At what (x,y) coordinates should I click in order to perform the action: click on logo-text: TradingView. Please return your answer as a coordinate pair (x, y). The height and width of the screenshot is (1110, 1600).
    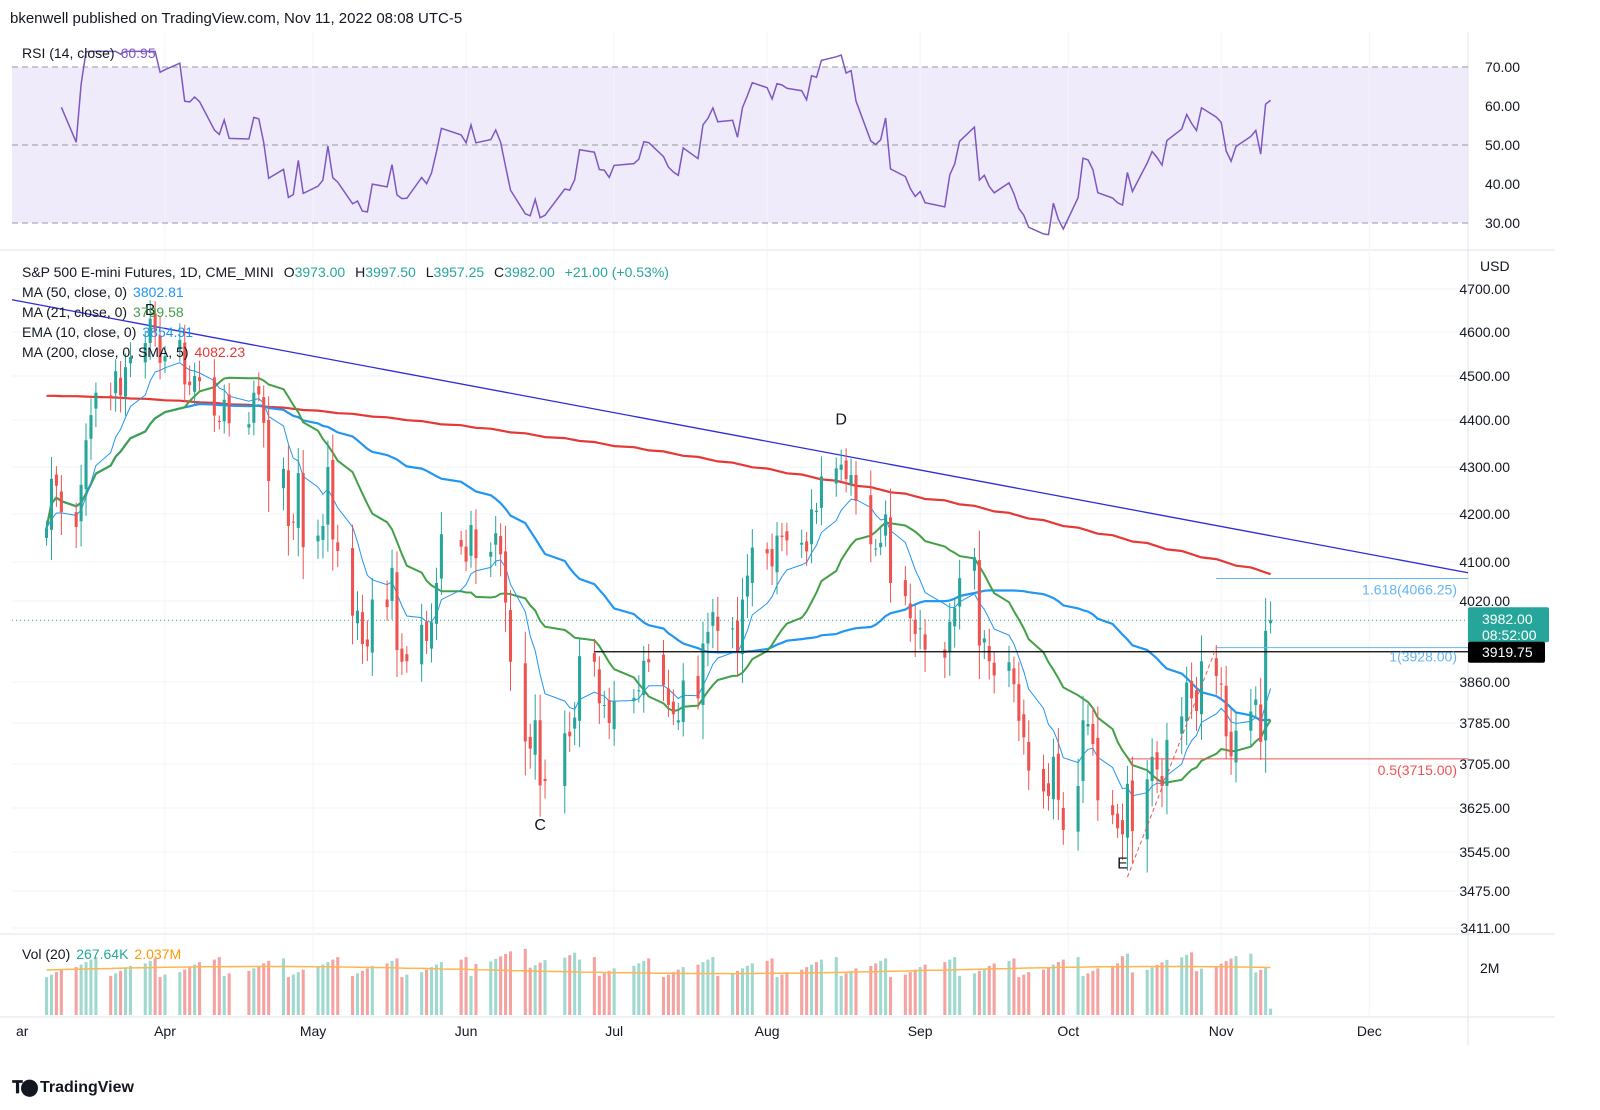
    Looking at the image, I should click on (86, 1087).